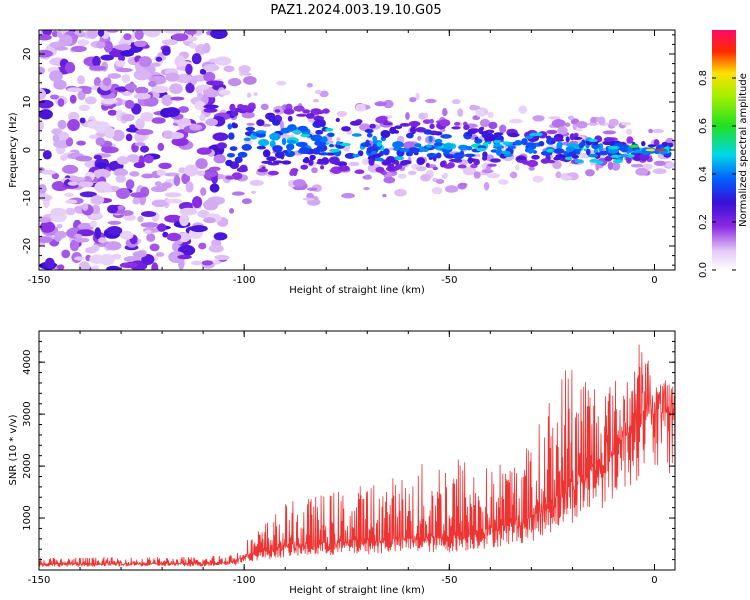  What do you see at coordinates (13, 449) in the screenshot?
I see `snr-ylabel: SNR (10 * v/v)` at bounding box center [13, 449].